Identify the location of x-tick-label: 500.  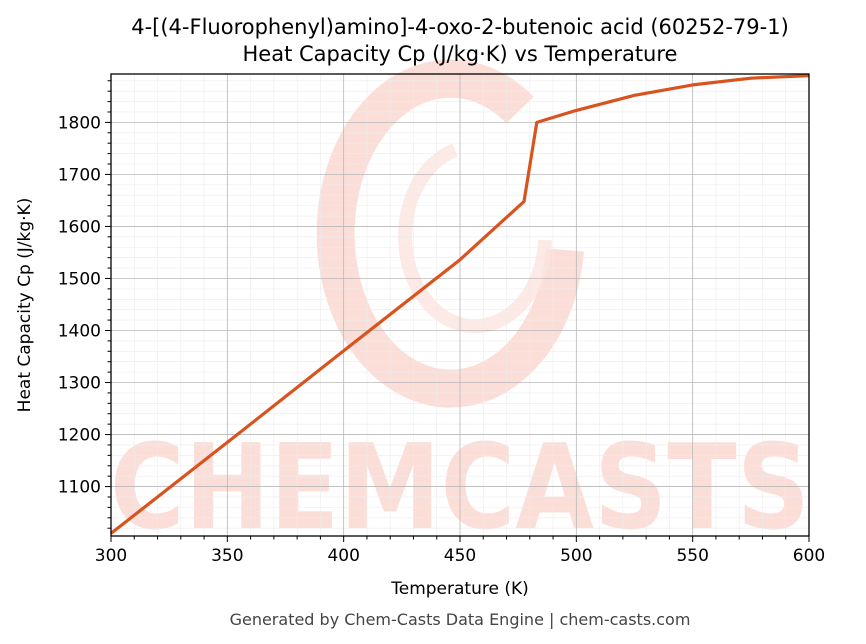
(576, 556).